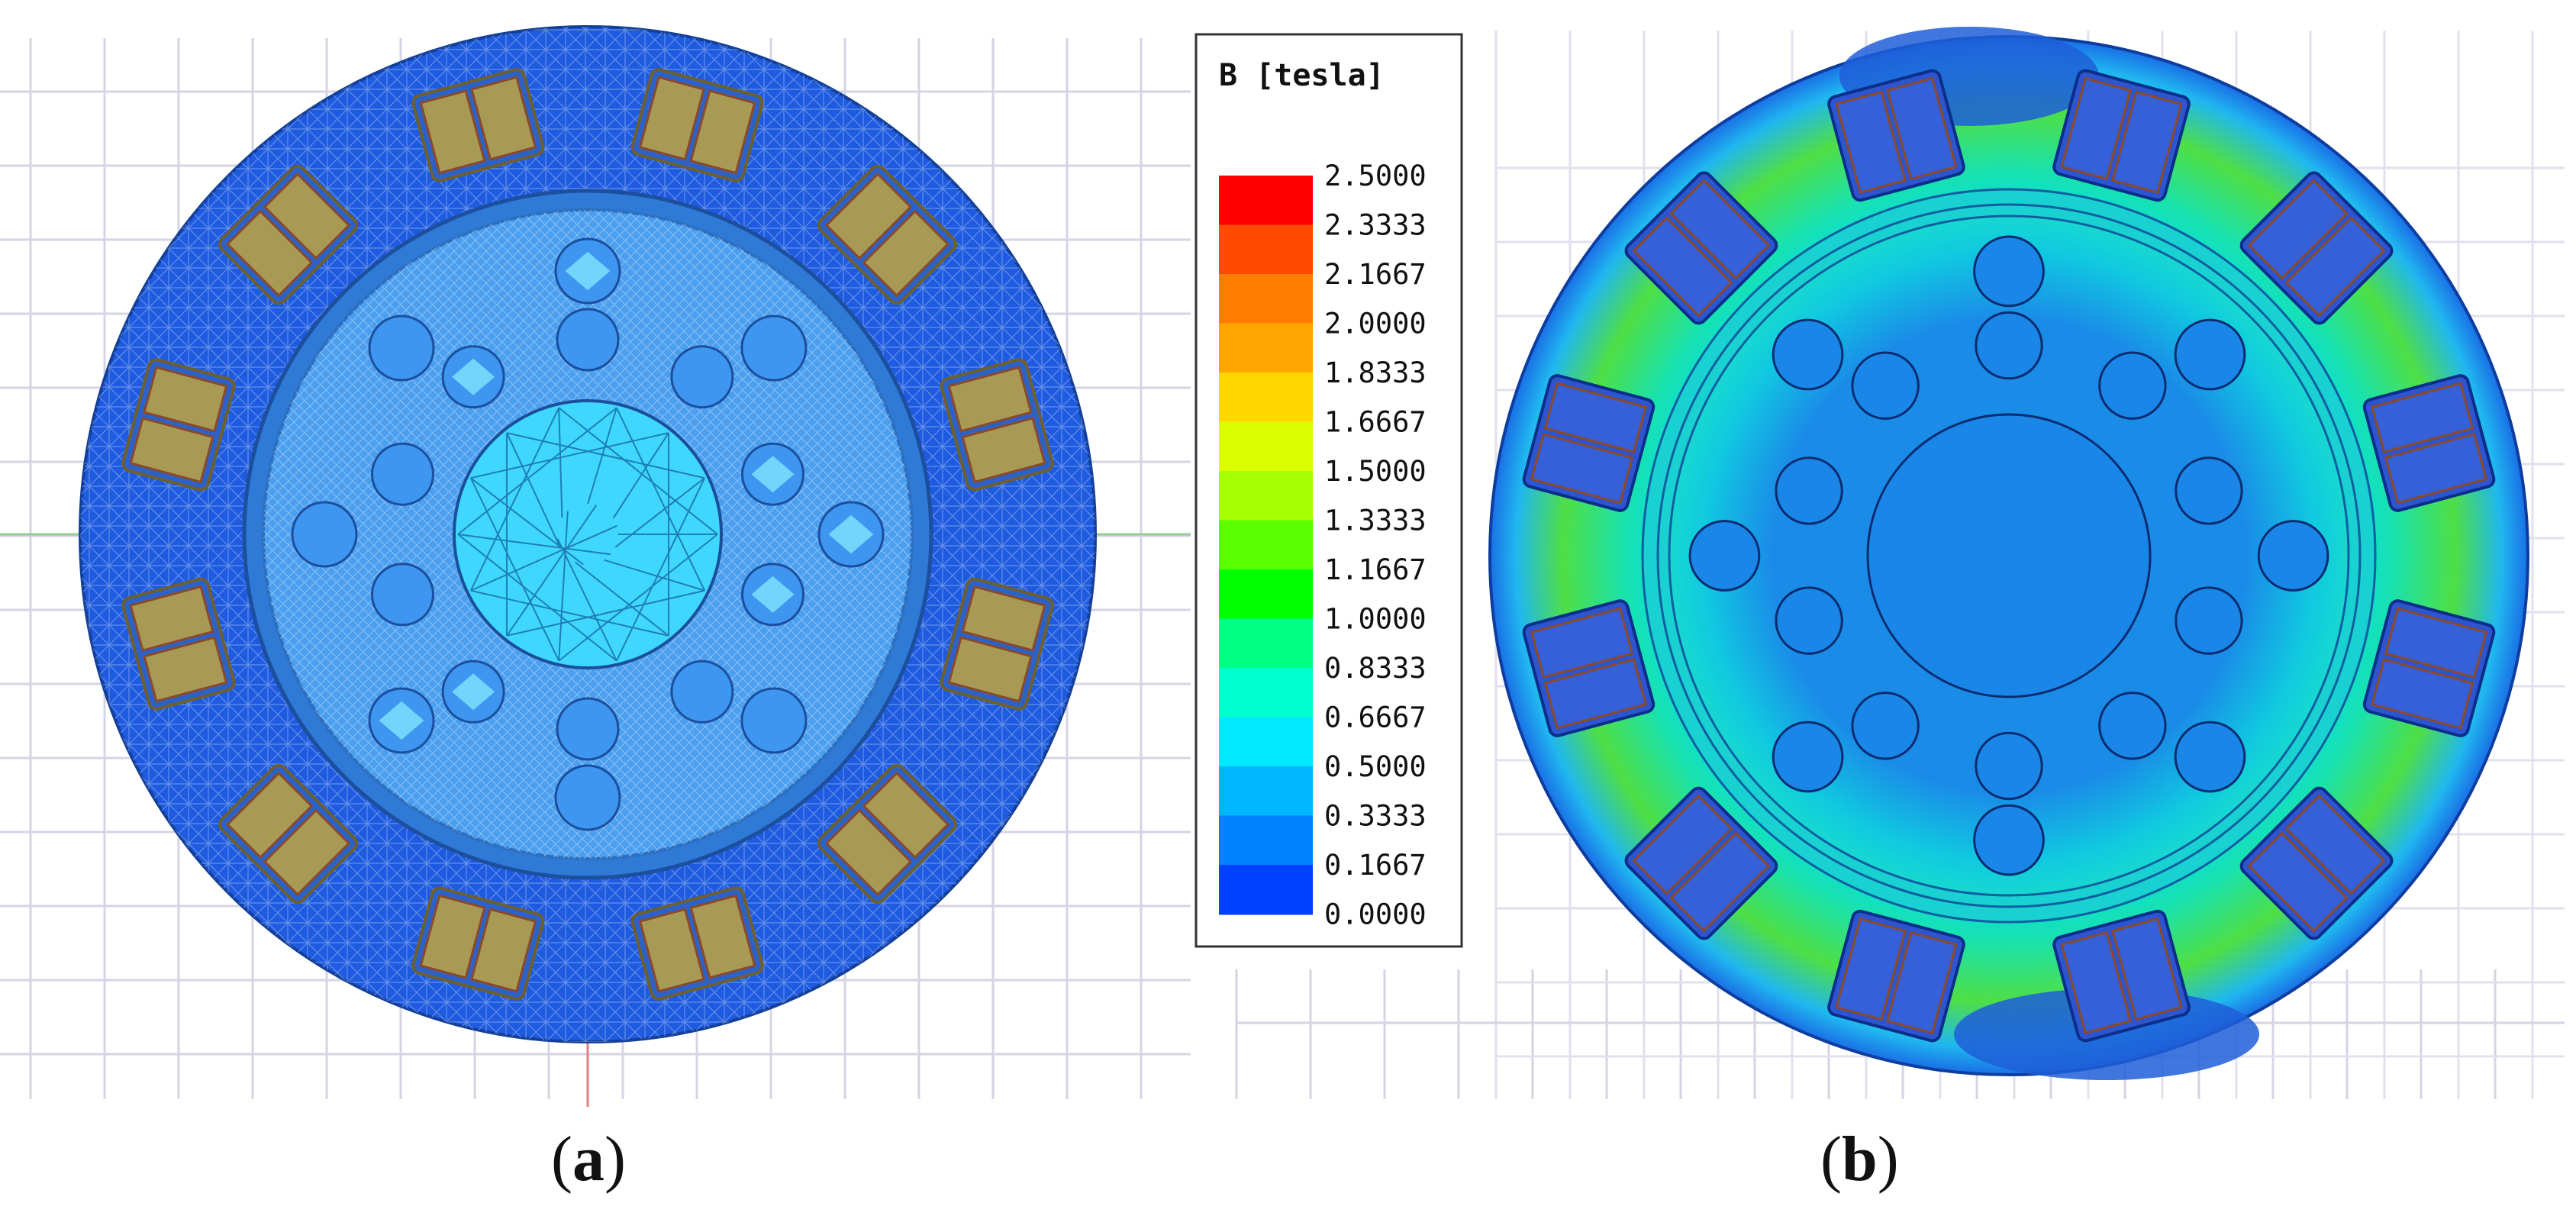 The width and height of the screenshot is (2576, 1219). Describe the element at coordinates (1376, 619) in the screenshot. I see `legend-label: 1.0000` at that location.